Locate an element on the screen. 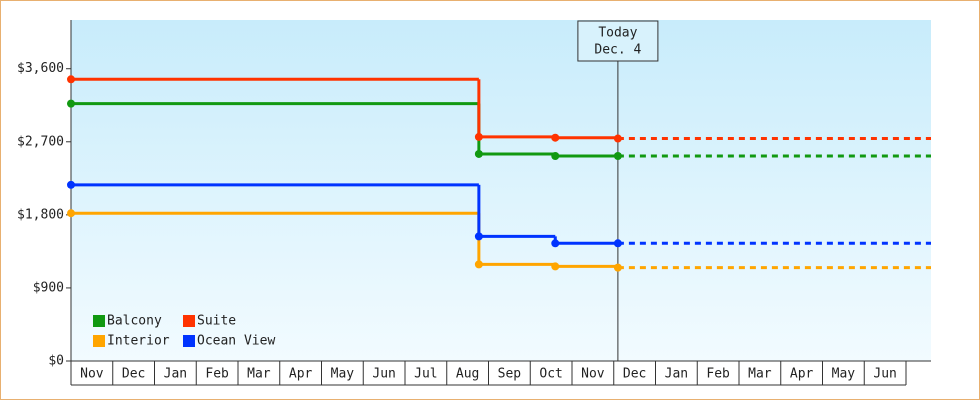 Image resolution: width=980 pixels, height=400 pixels. y-tick-label: $1,800 is located at coordinates (40, 214).